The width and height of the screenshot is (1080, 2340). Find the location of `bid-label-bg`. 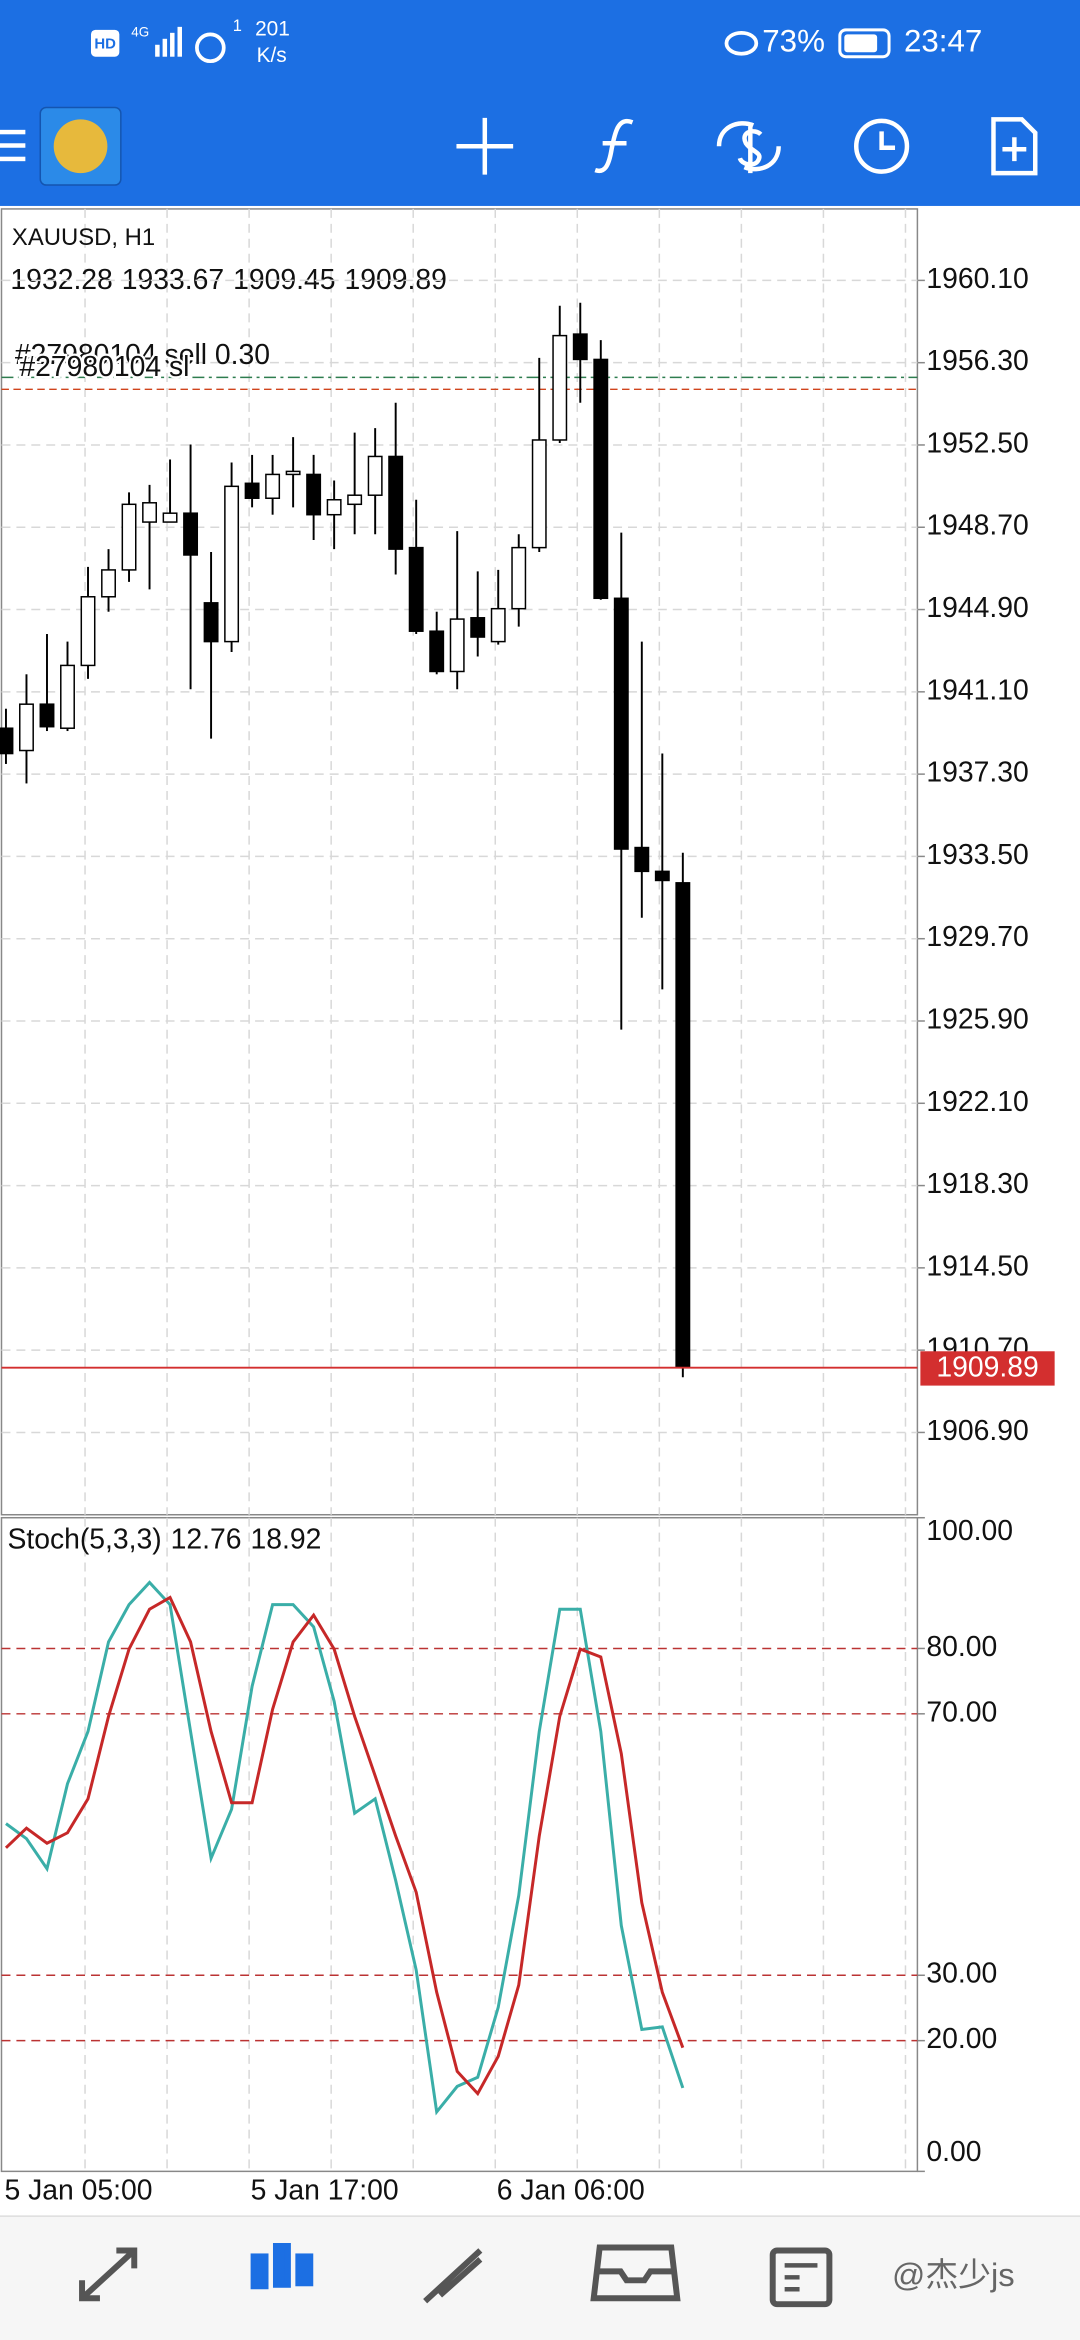

bid-label-bg is located at coordinates (987, 1368).